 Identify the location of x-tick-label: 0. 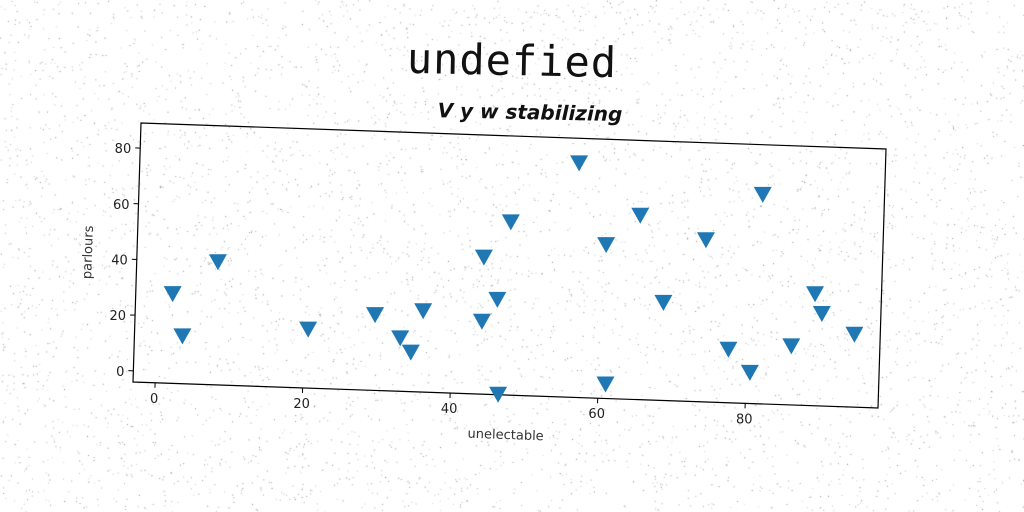
(154, 399).